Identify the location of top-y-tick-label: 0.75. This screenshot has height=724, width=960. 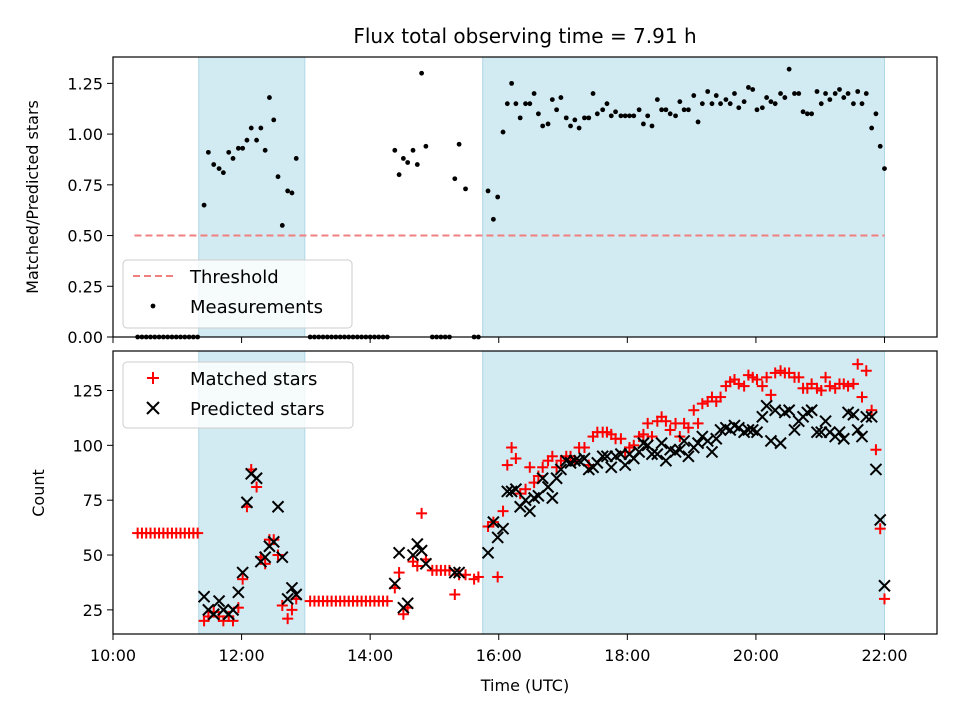
(85, 185).